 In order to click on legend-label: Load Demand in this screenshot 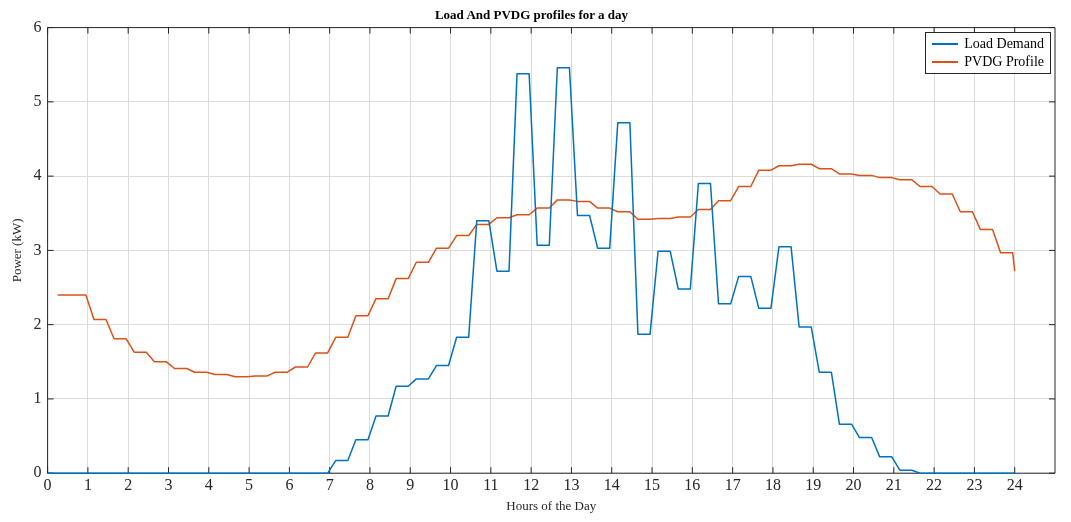, I will do `click(1004, 43)`.